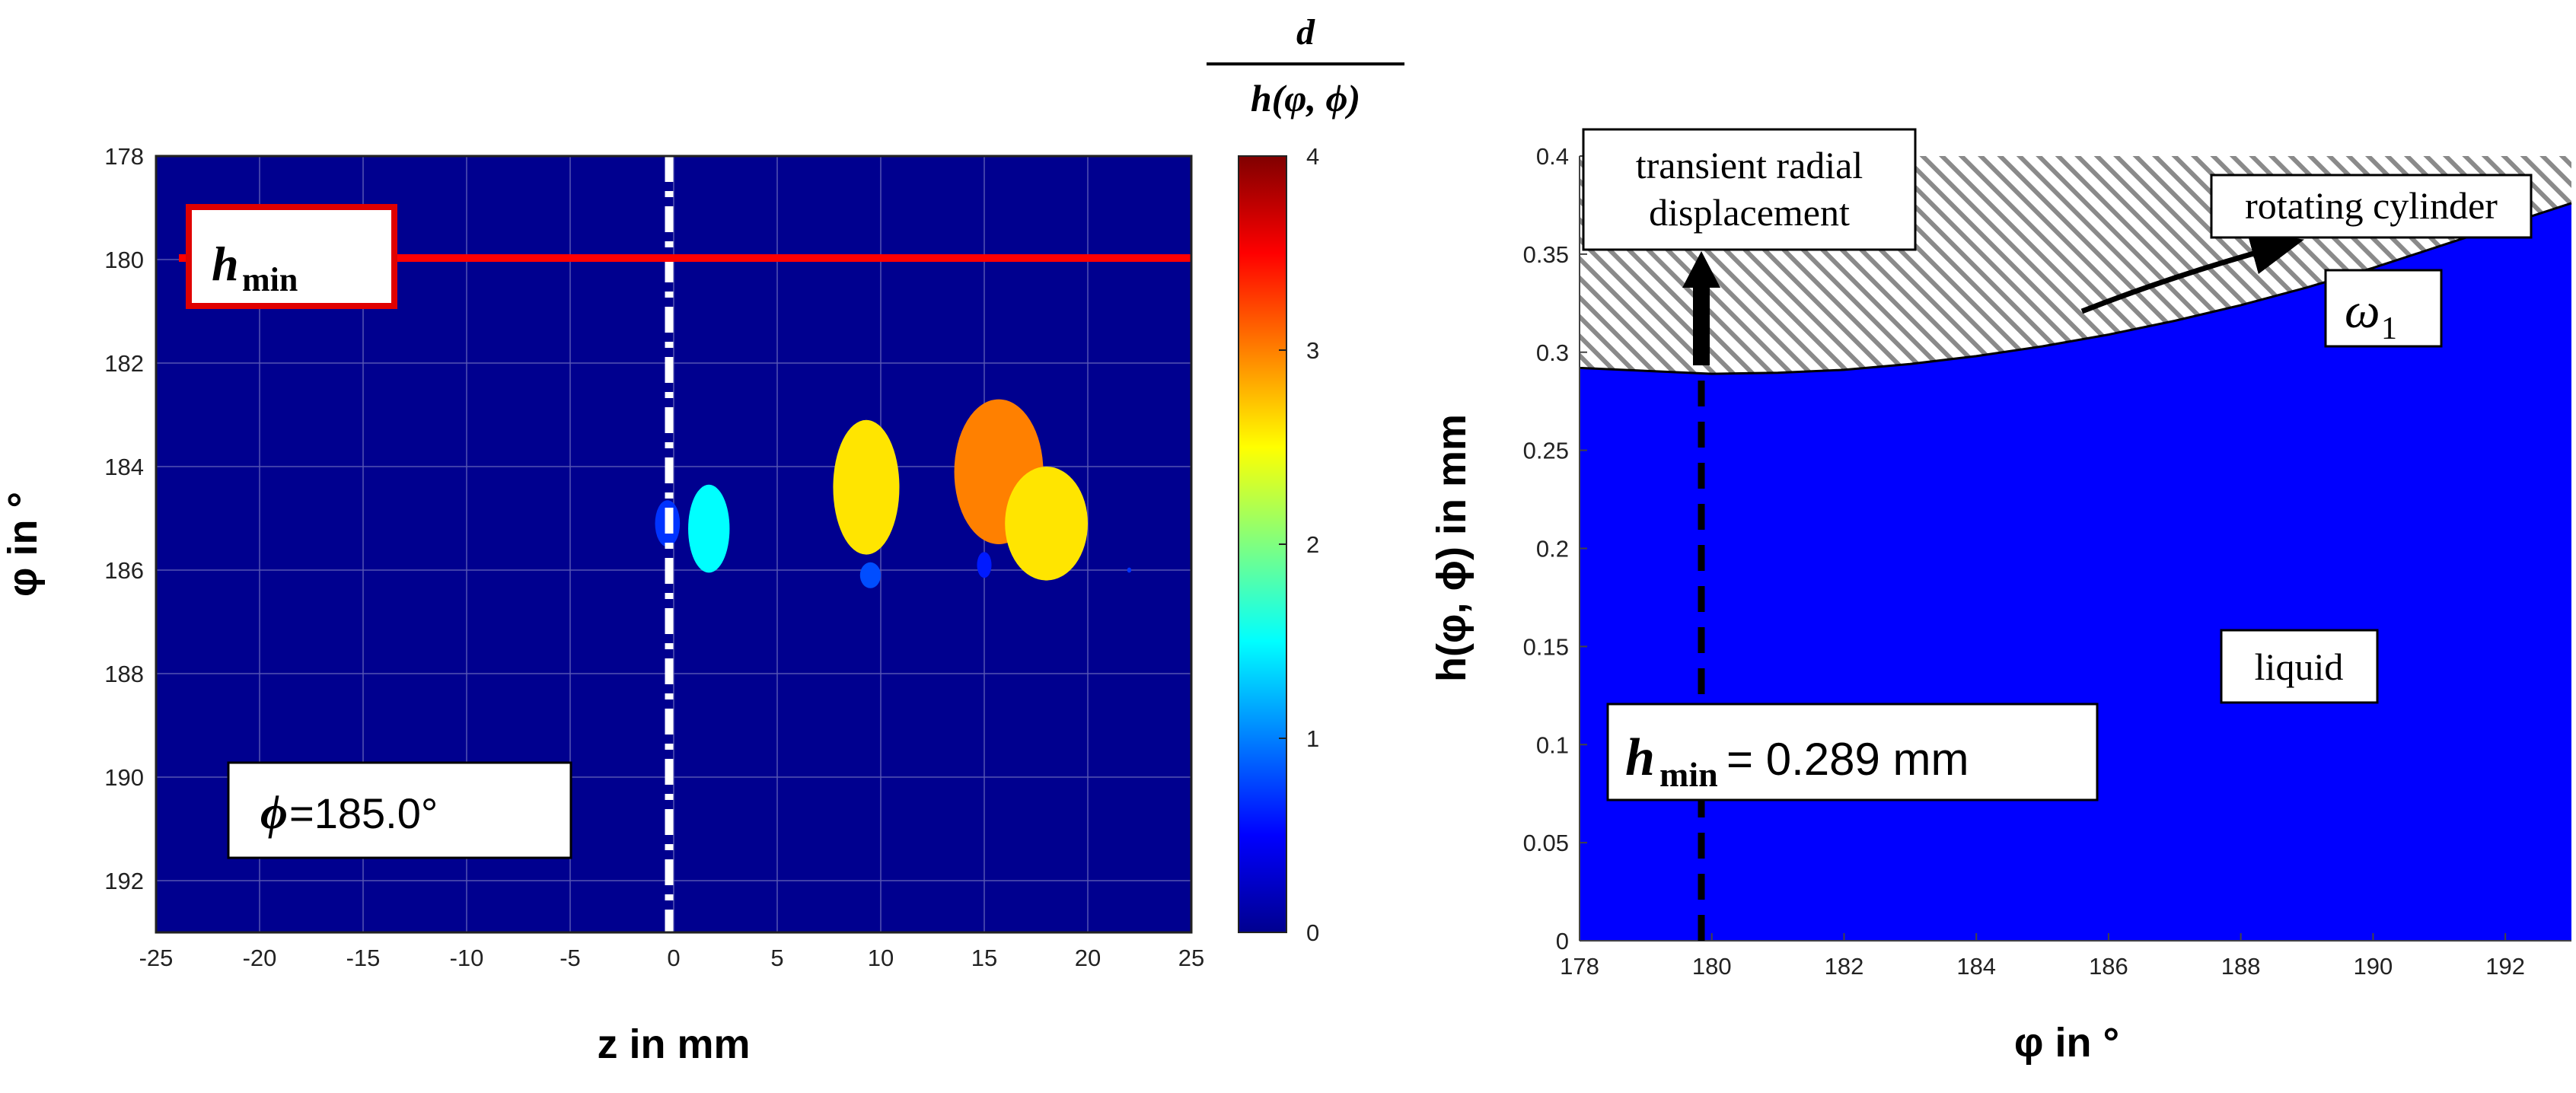 The image size is (2576, 1093). Describe the element at coordinates (364, 958) in the screenshot. I see `heatmap-x-tick-label: -15` at that location.